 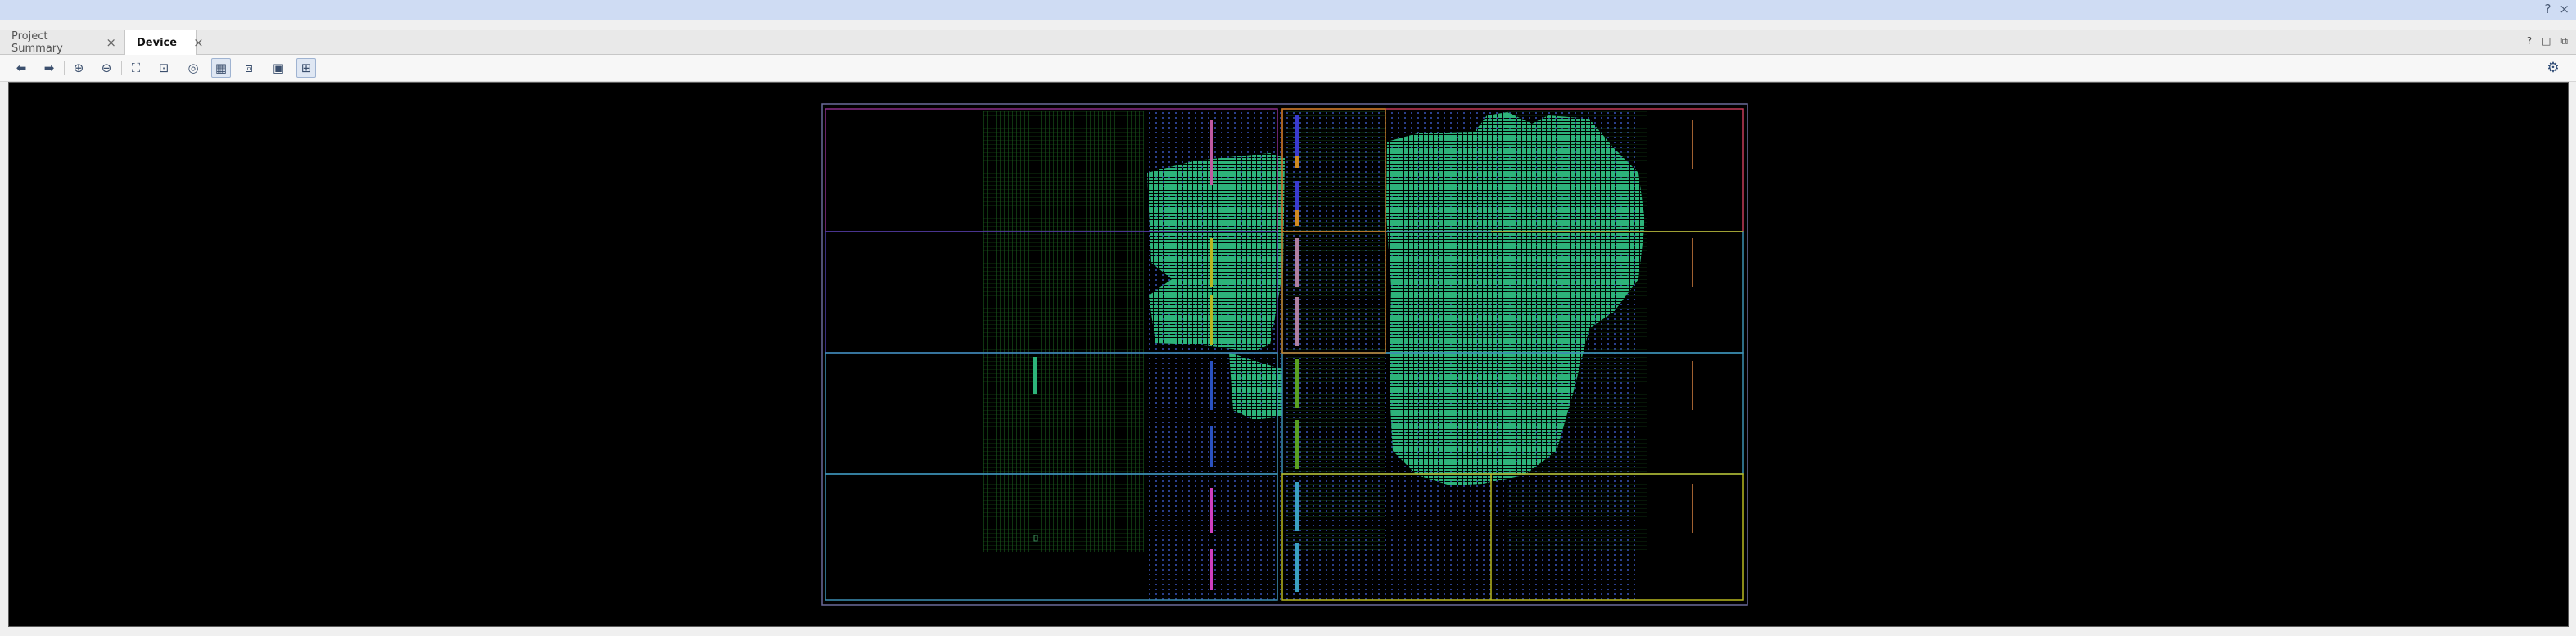 I want to click on settings-gear-icon: ⚙, so click(x=2553, y=68).